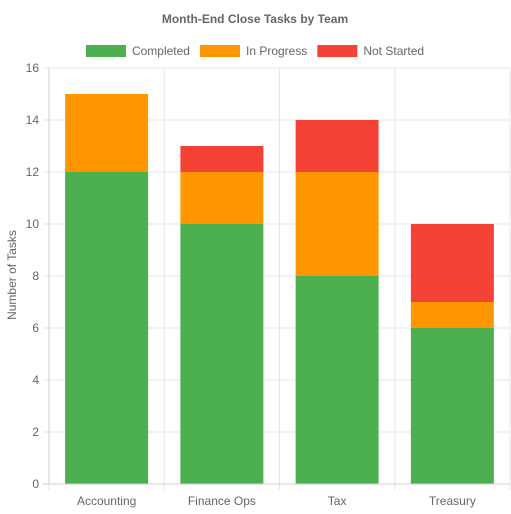 This screenshot has width=511, height=514. Describe the element at coordinates (255, 19) in the screenshot. I see `chart-title: Month-End Close Tasks by Team` at that location.